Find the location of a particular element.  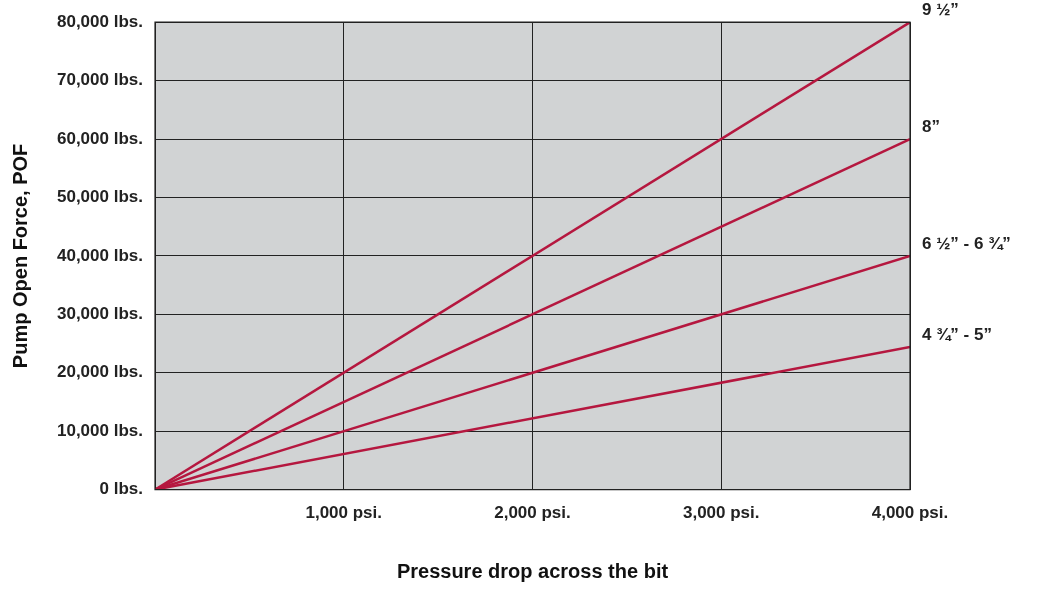

y-tick-label: 50,000 lbs. is located at coordinates (99, 197).